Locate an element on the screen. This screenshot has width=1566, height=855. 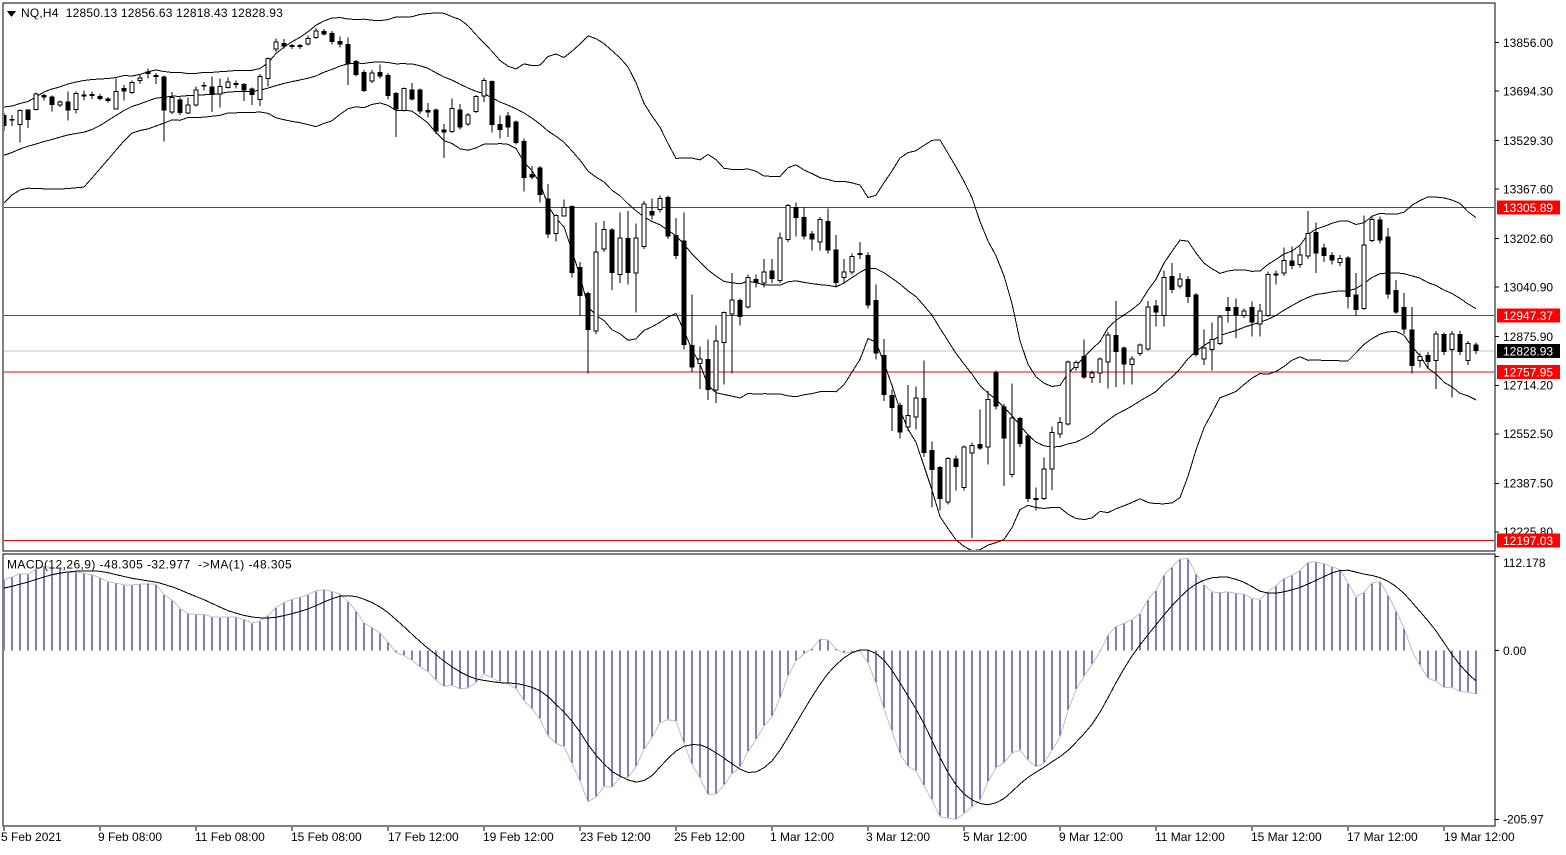
svg-text: 15 Feb 08:00 is located at coordinates (326, 837).